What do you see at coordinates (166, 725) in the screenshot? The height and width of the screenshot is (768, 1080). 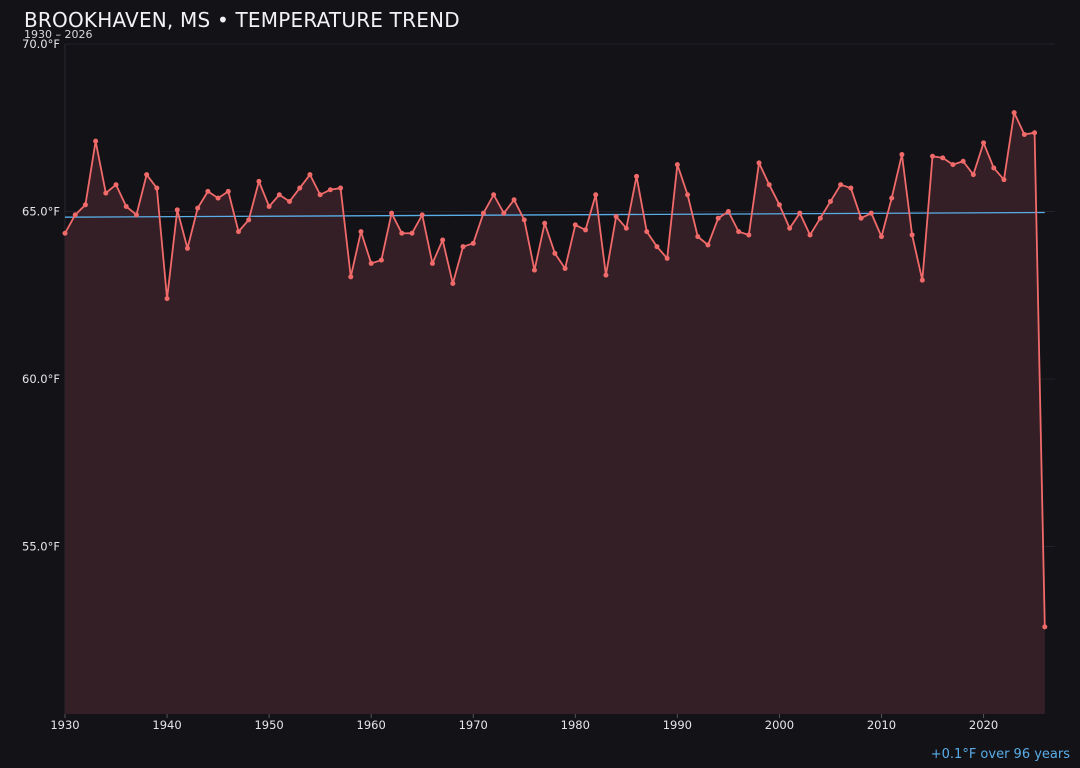 I see `x-tick-label: 1940` at bounding box center [166, 725].